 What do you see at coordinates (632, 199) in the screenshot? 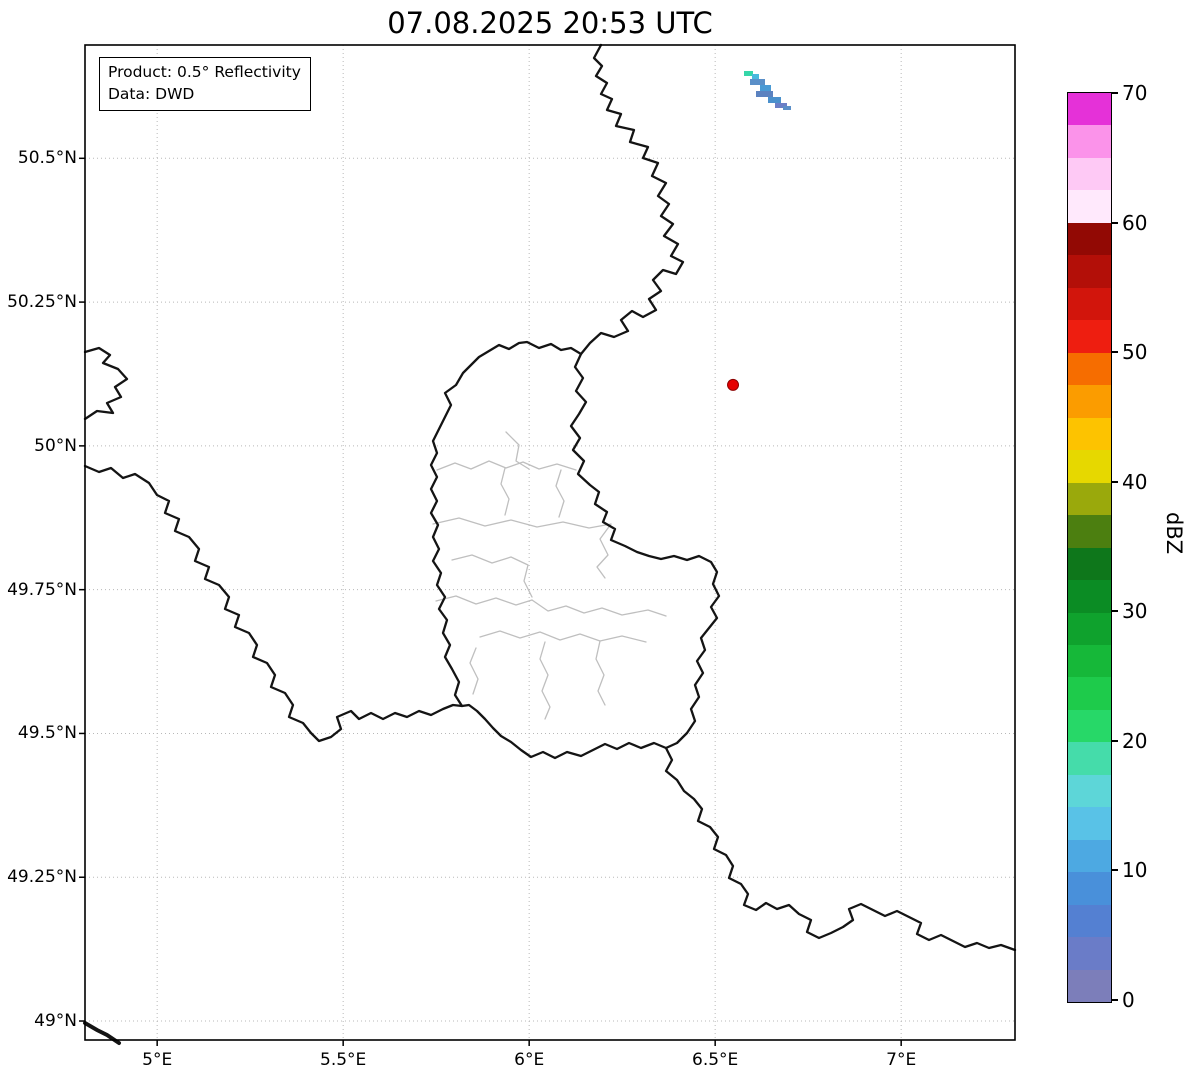
I see `country-border-germany-belgium` at bounding box center [632, 199].